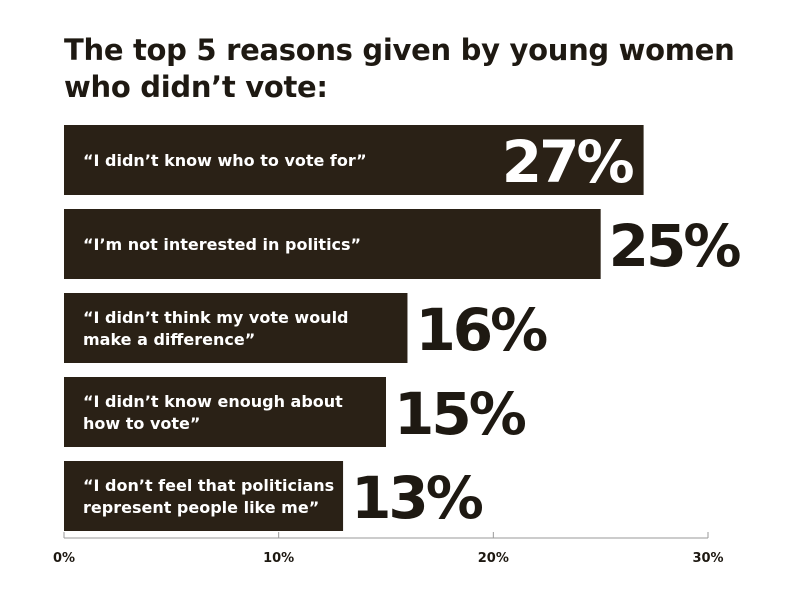 The image size is (800, 600). I want to click on bar-label: “I don’t feel that politicians, so click(208, 485).